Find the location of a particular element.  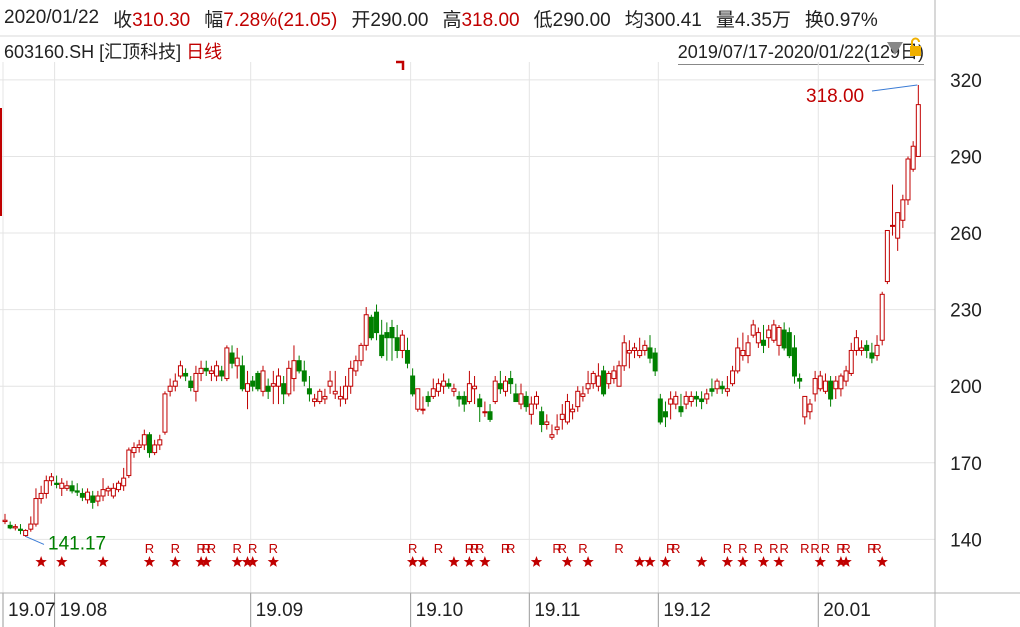

close-value: 310.30 is located at coordinates (161, 20).